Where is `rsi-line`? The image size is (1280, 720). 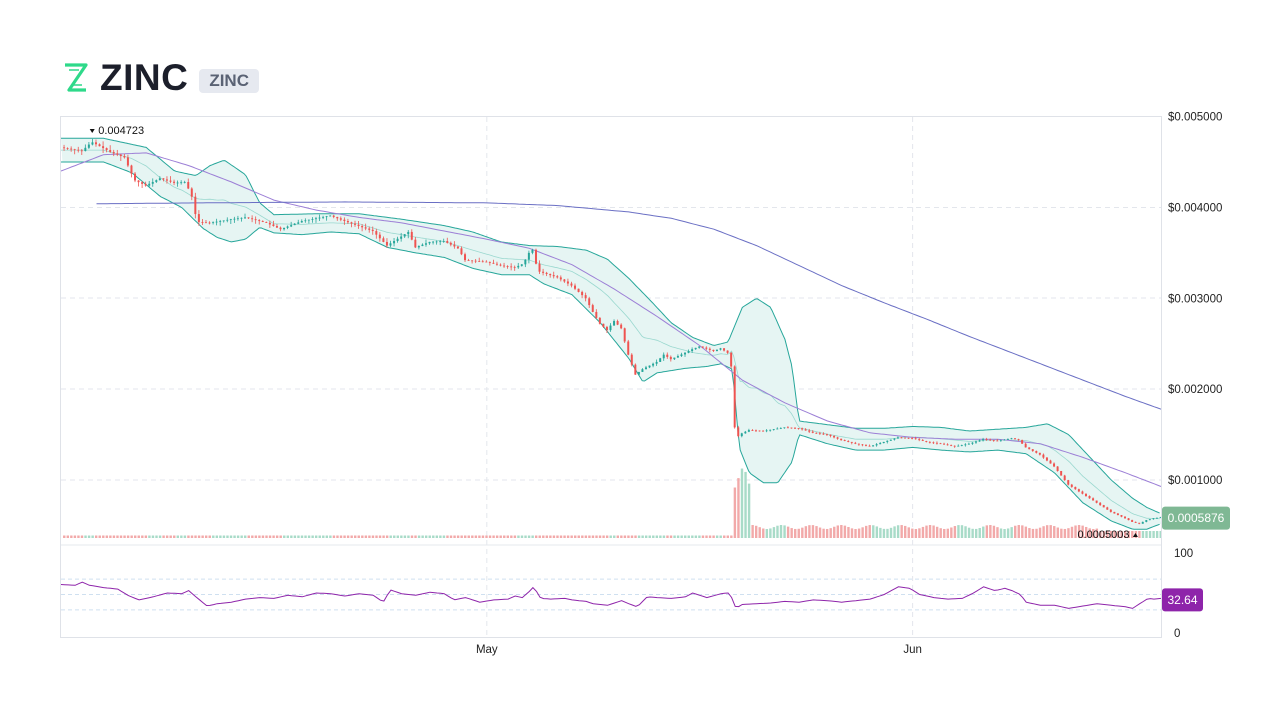 rsi-line is located at coordinates (611, 595).